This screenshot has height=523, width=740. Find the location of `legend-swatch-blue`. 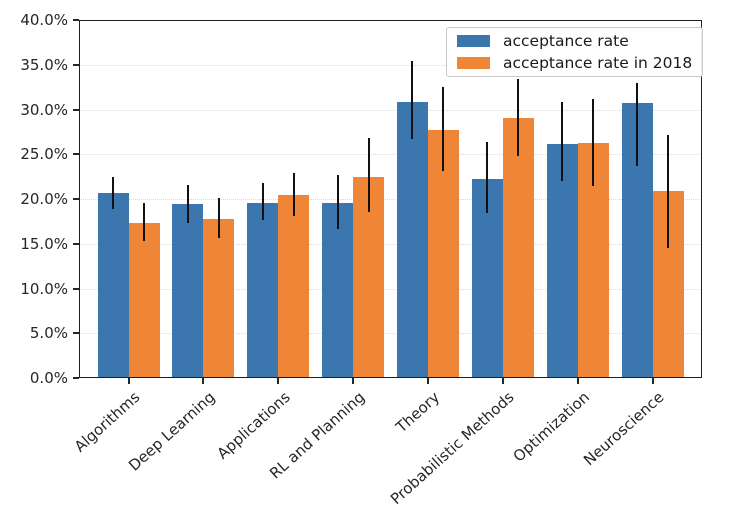

legend-swatch-blue is located at coordinates (473, 41).